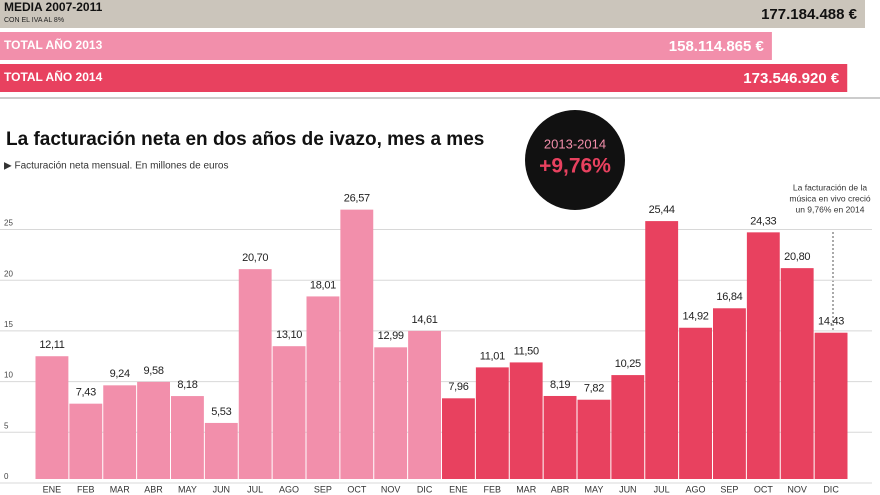 This screenshot has width=880, height=495. I want to click on value-label: 12,99, so click(391, 336).